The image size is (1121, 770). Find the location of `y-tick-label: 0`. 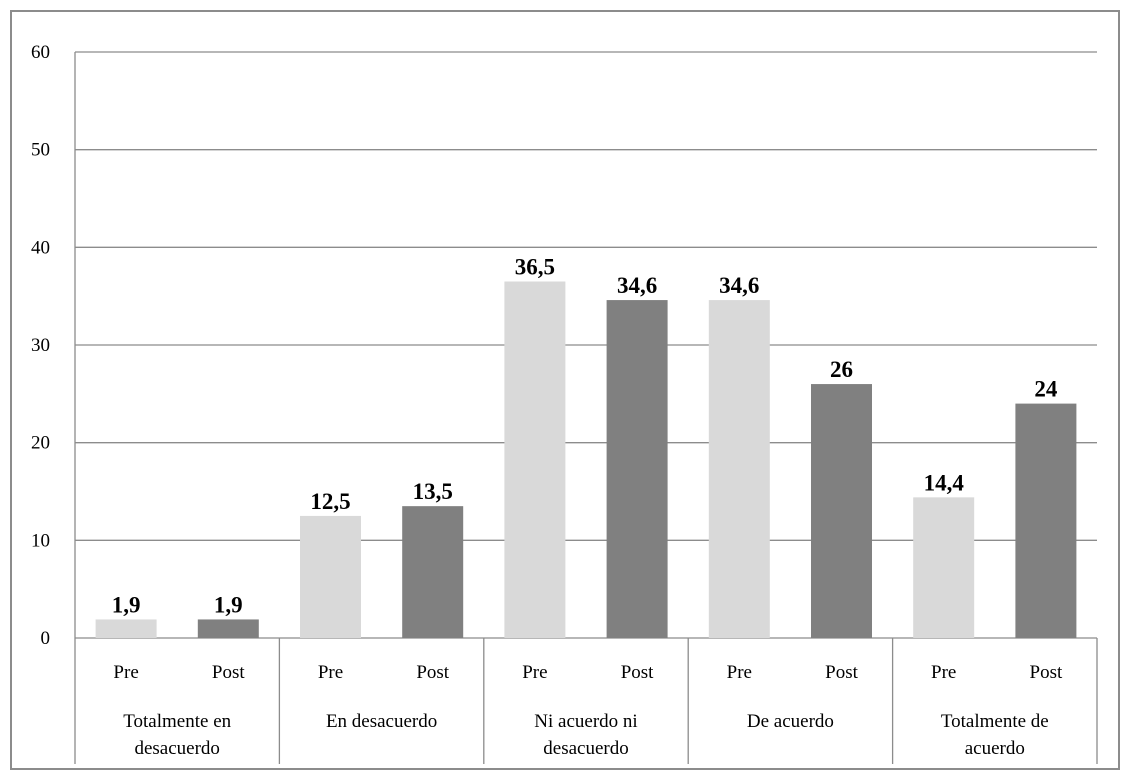

y-tick-label: 0 is located at coordinates (46, 638).